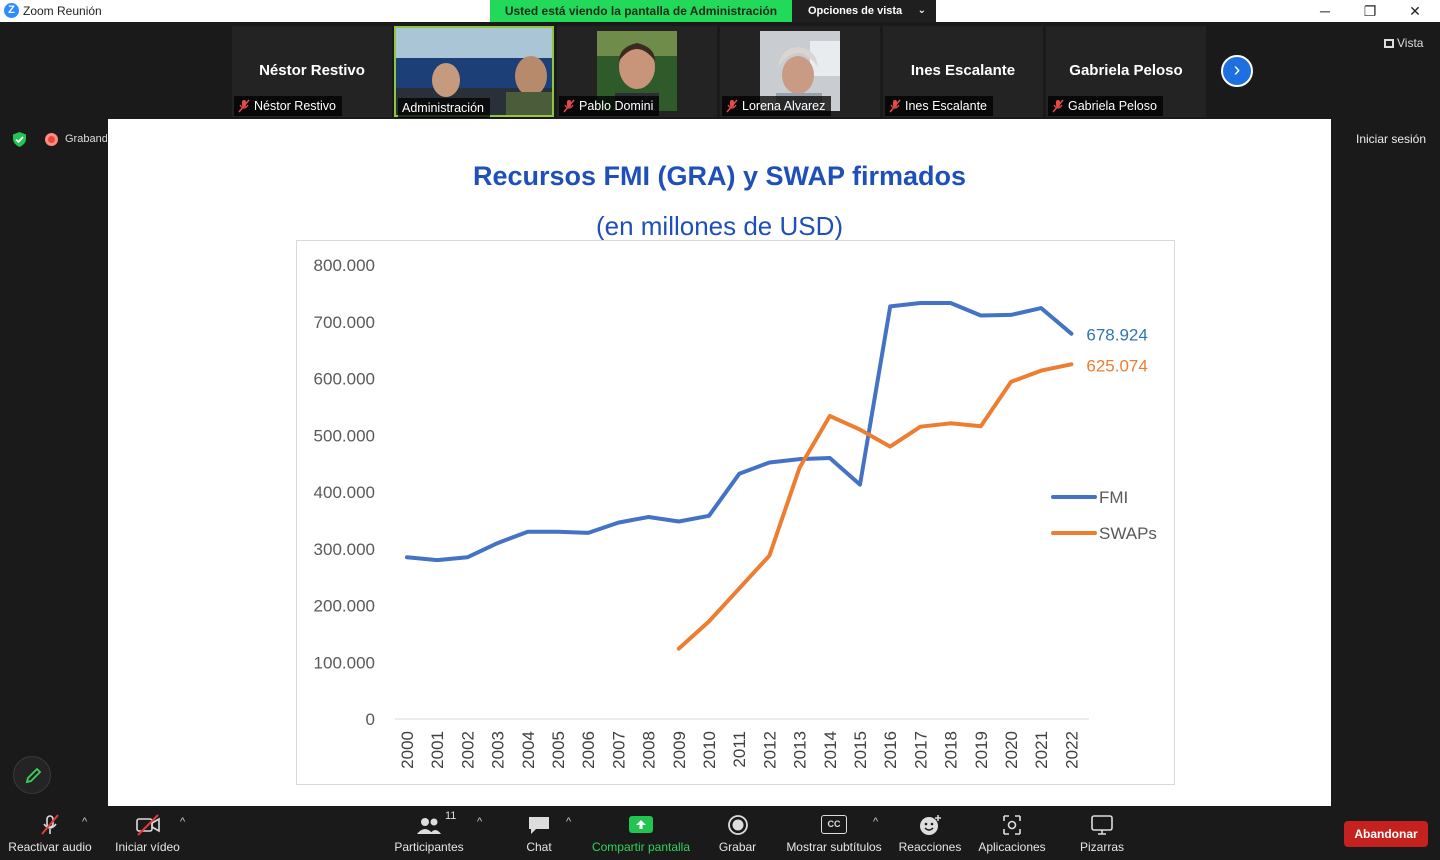 The height and width of the screenshot is (860, 1440). What do you see at coordinates (1102, 825) in the screenshot?
I see `whiteboard-icon` at bounding box center [1102, 825].